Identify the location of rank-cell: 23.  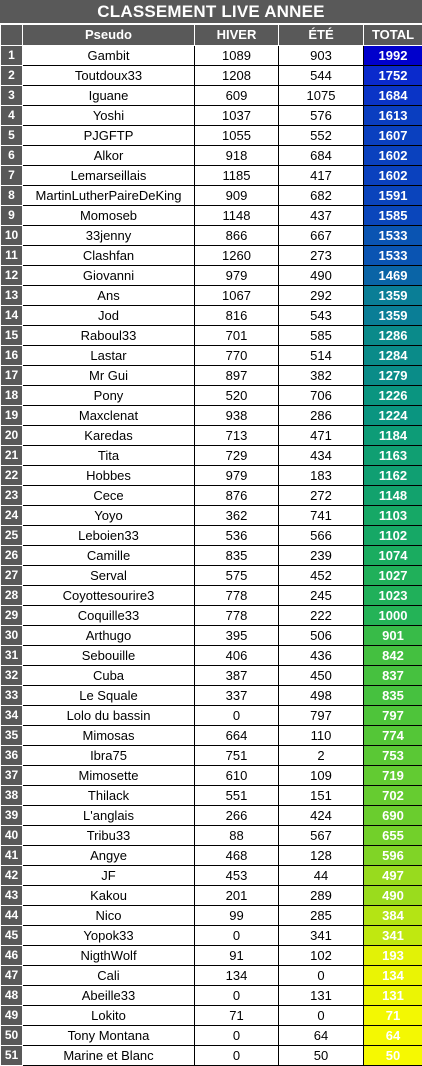
(12, 496).